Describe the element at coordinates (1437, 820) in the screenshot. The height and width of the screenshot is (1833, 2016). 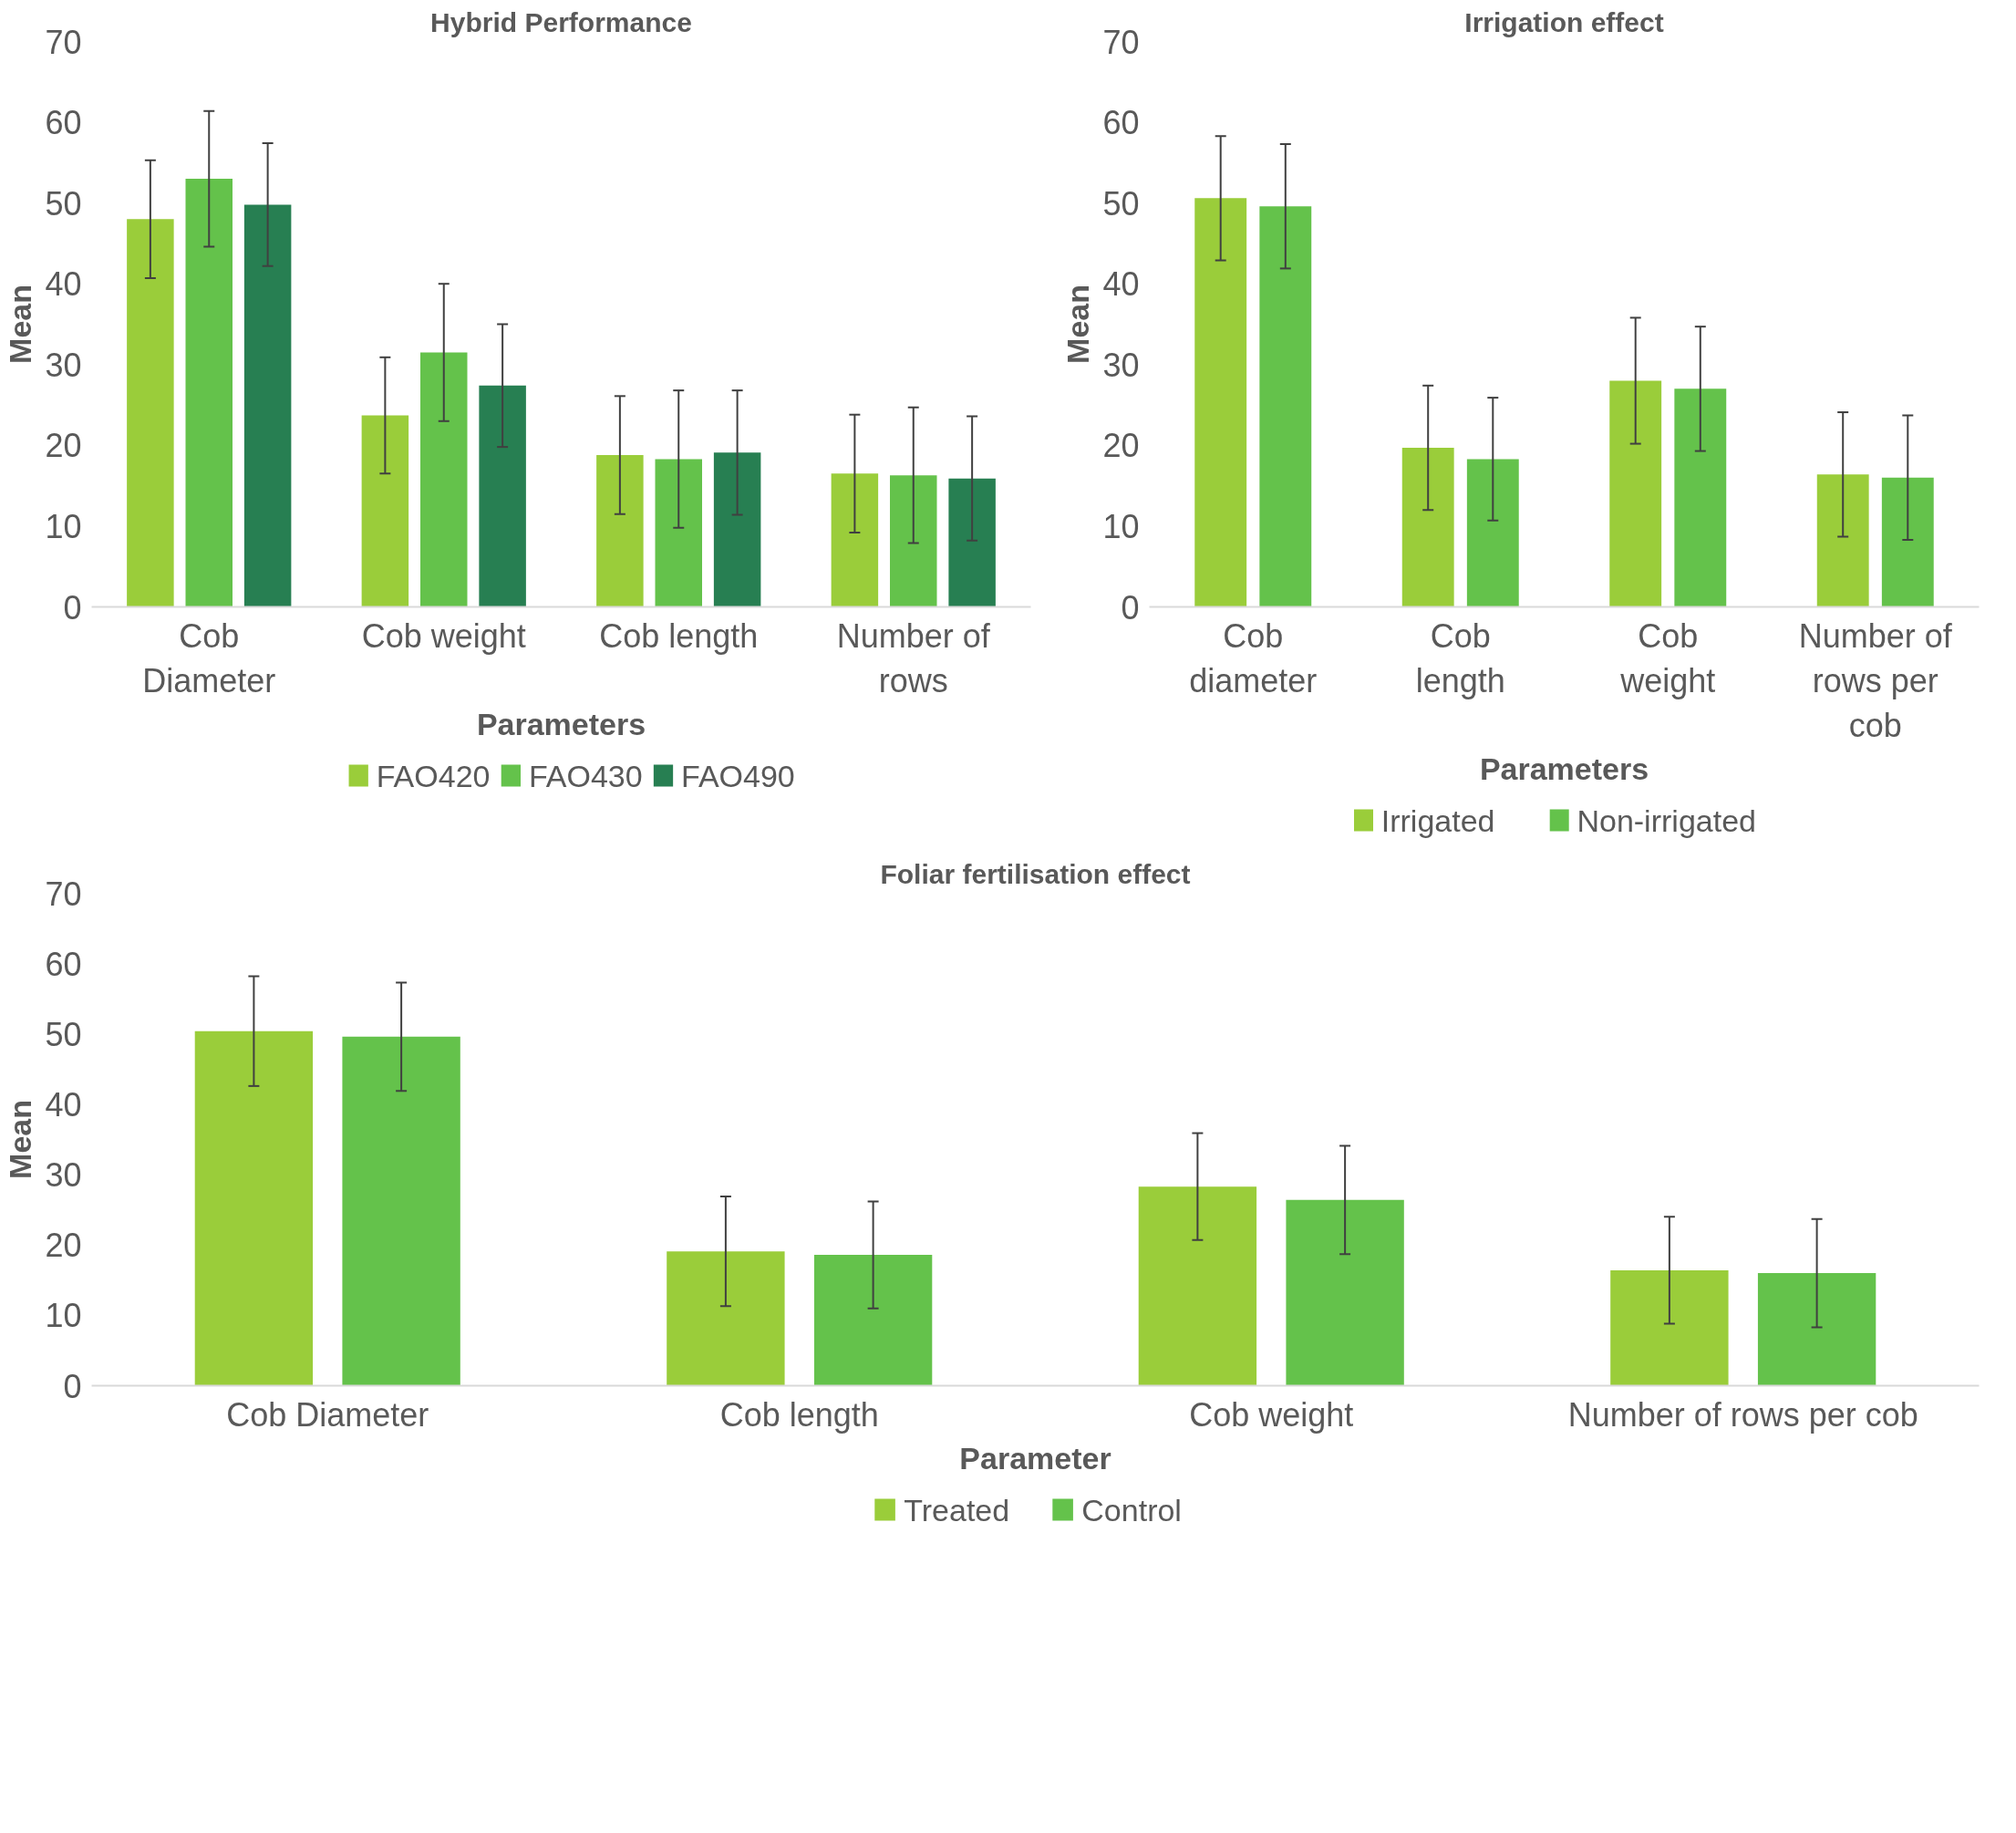
I see `legend-label: Irrigated` at that location.